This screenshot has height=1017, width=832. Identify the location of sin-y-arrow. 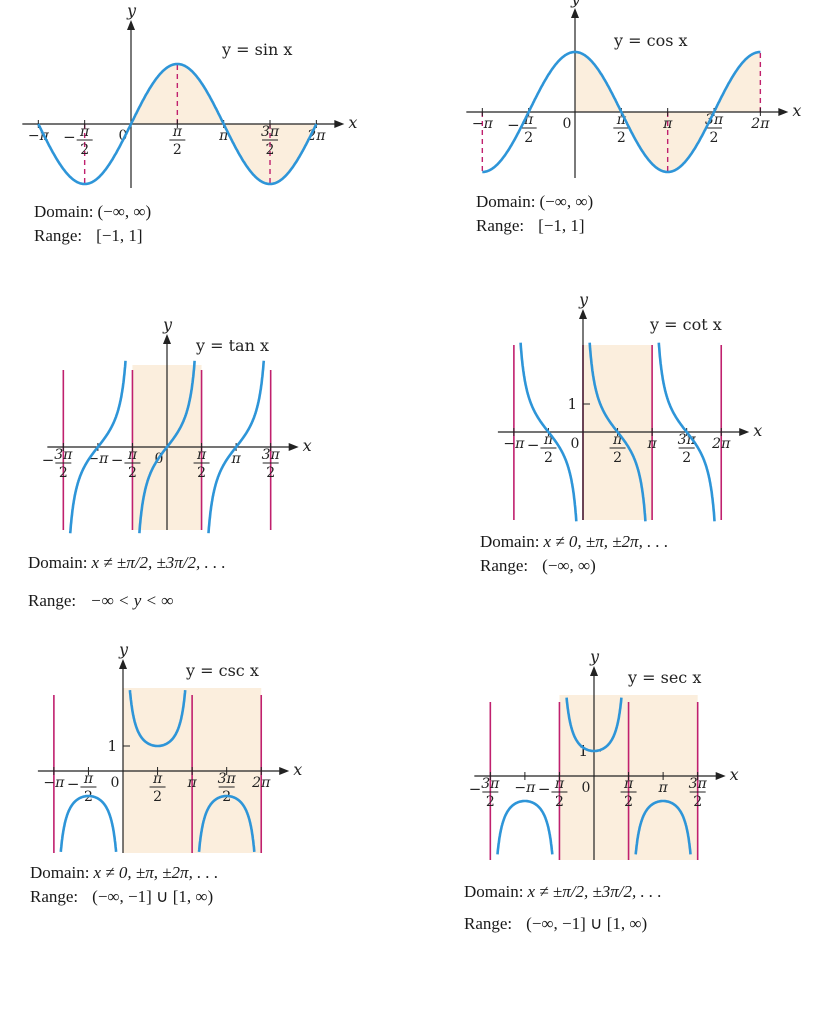
(131, 25).